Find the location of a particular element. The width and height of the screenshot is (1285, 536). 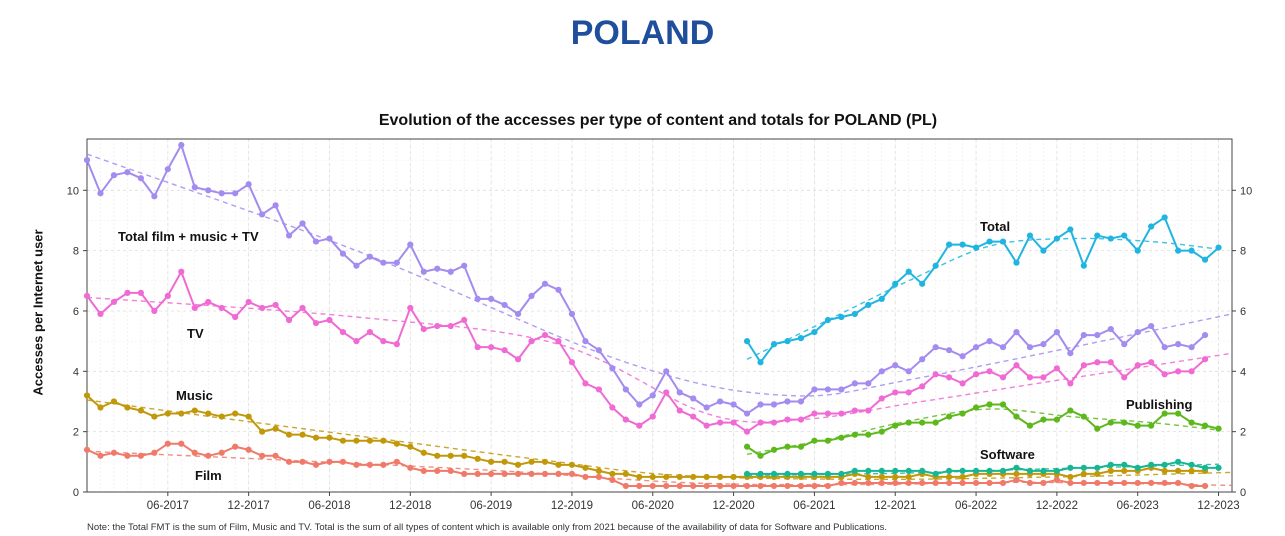

trend-line-music is located at coordinates (659, 440).